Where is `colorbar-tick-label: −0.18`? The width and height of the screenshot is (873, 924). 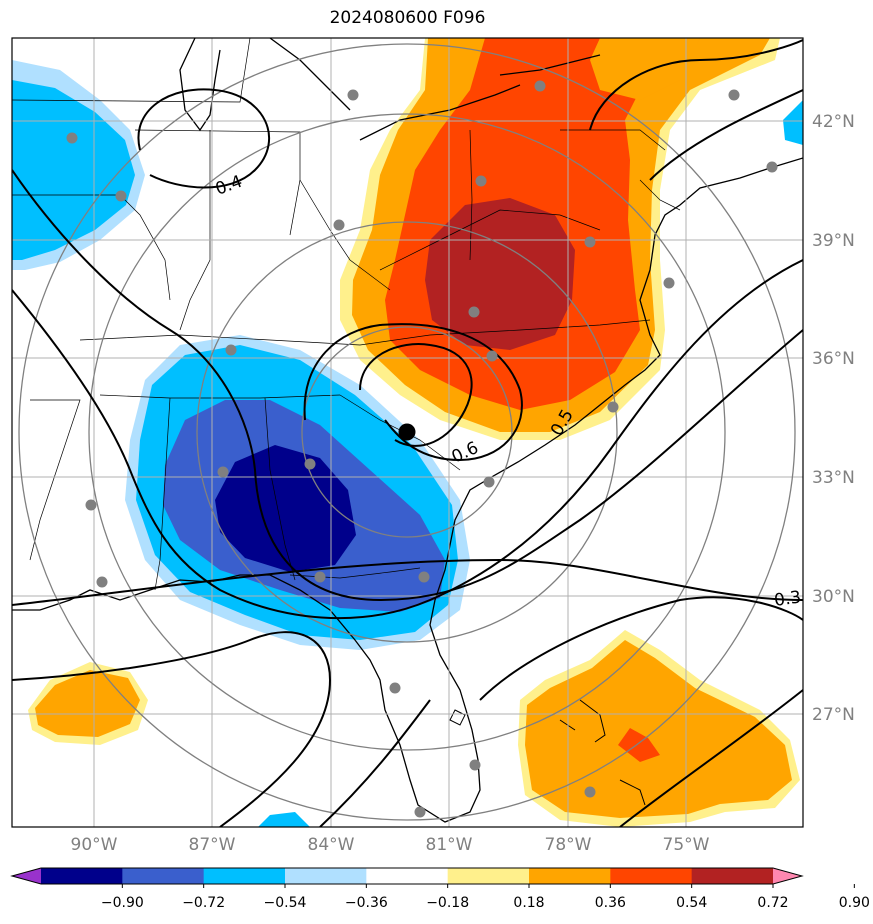 colorbar-tick-label: −0.18 is located at coordinates (447, 903).